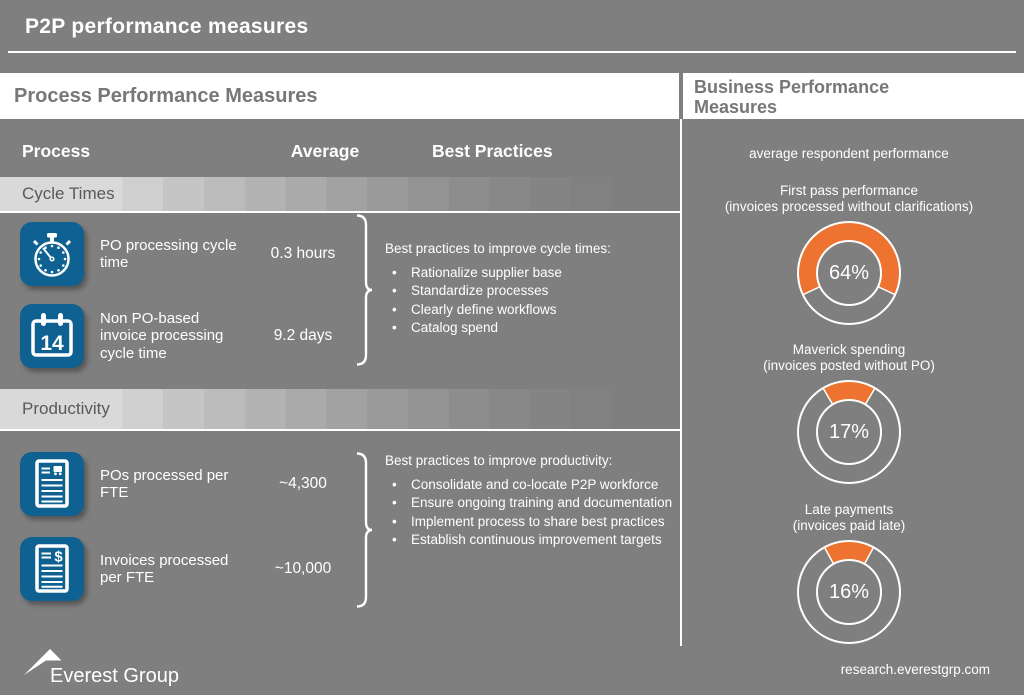 The width and height of the screenshot is (1024, 695). I want to click on bullet-item: Rationalize supplier base, so click(521, 273).